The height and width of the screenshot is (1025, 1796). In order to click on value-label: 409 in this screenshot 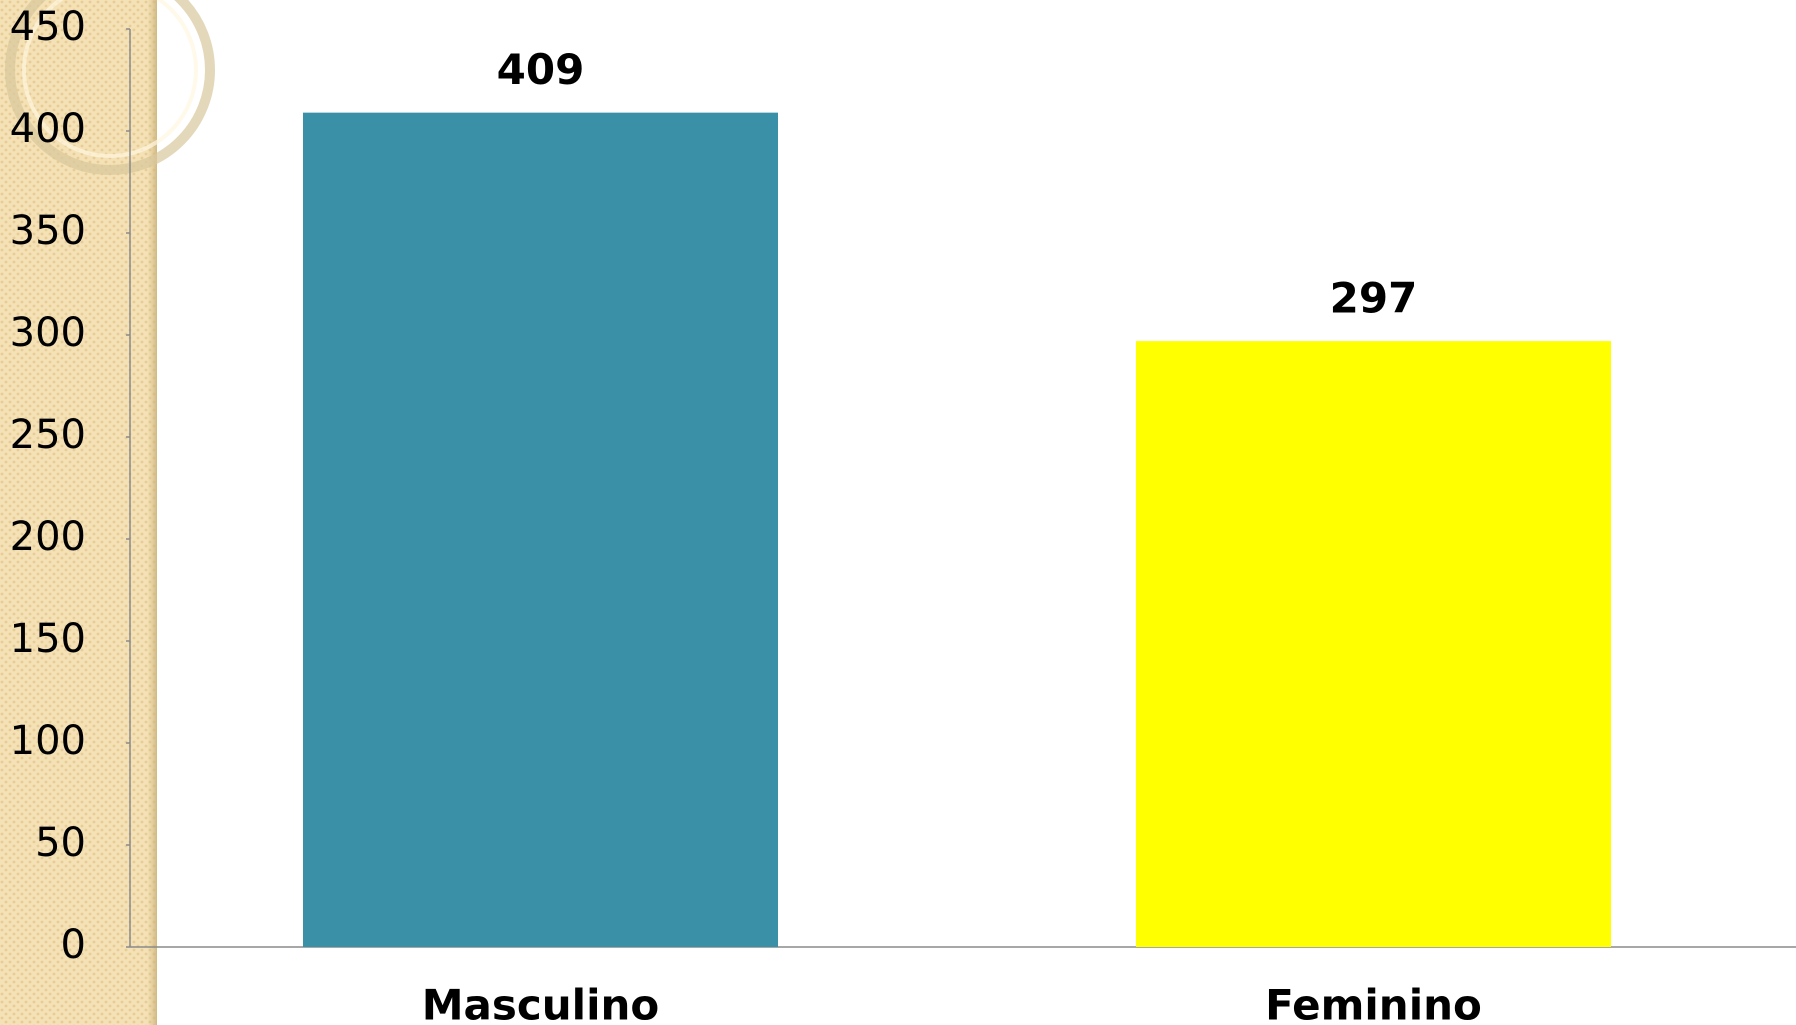, I will do `click(541, 69)`.